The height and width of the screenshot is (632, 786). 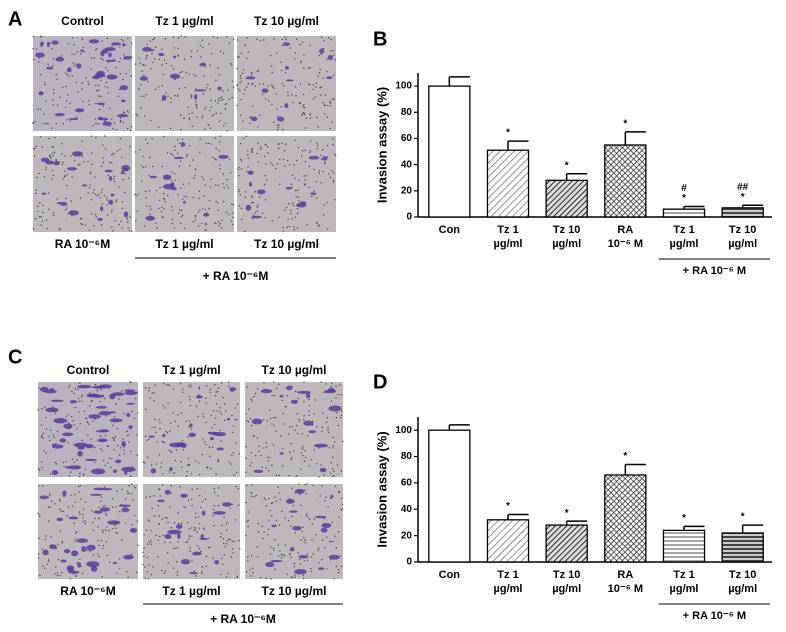 What do you see at coordinates (566, 198) in the screenshot?
I see `bar` at bounding box center [566, 198].